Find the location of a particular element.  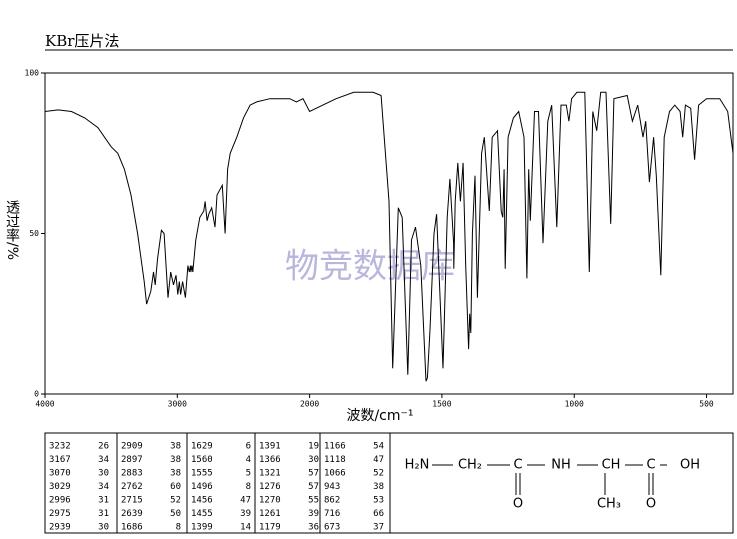

peak-wavenumber: 1496 is located at coordinates (202, 487).